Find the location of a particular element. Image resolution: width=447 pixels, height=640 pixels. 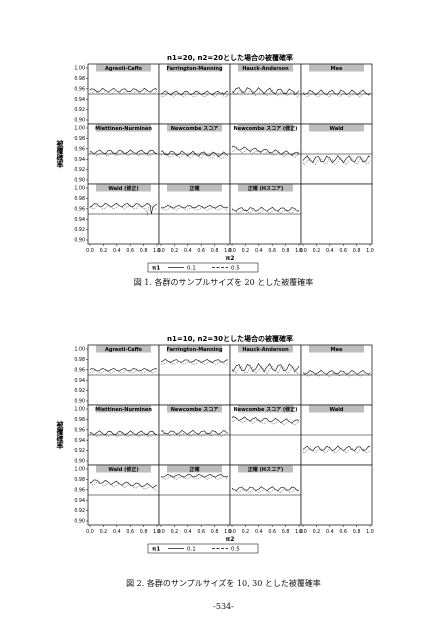

panel-label: Mee is located at coordinates (337, 350).